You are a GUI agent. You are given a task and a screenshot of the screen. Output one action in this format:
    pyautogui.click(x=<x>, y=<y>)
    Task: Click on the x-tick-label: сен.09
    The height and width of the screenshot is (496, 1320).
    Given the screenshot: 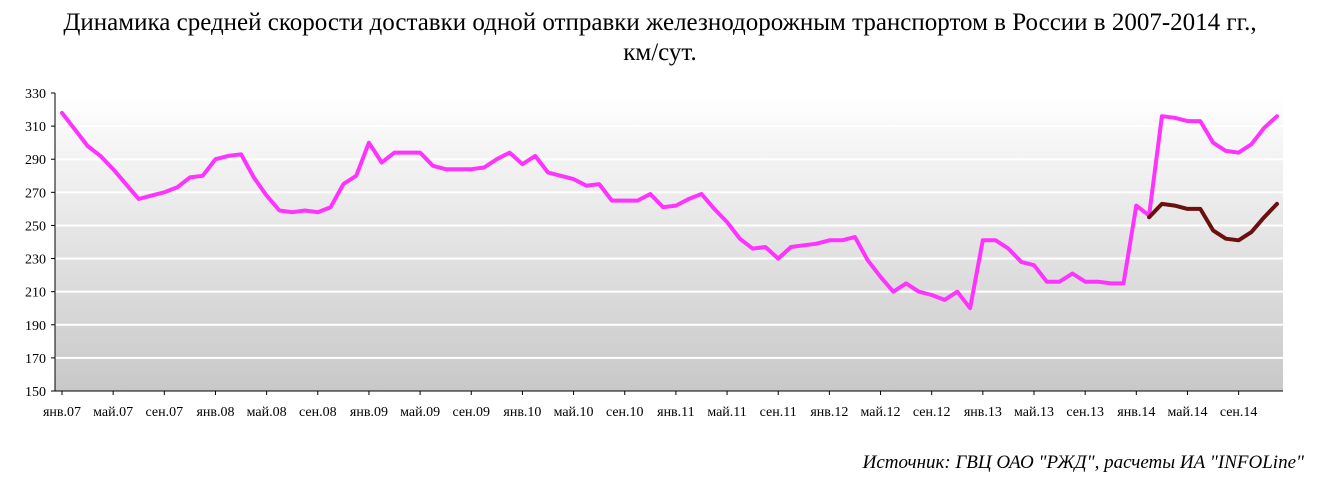 What is the action you would take?
    pyautogui.click(x=471, y=412)
    